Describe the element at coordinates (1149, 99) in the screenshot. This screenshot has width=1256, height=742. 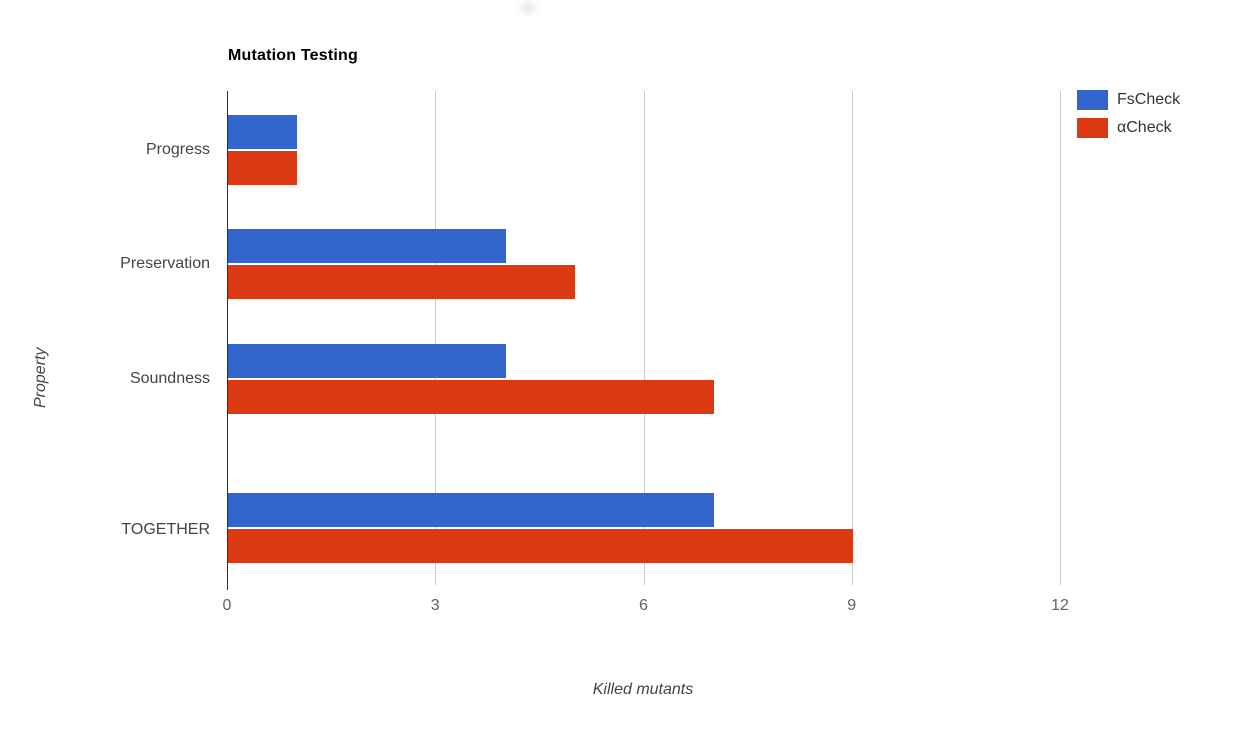
I see `legend-label-fscheck: FsCheck` at that location.